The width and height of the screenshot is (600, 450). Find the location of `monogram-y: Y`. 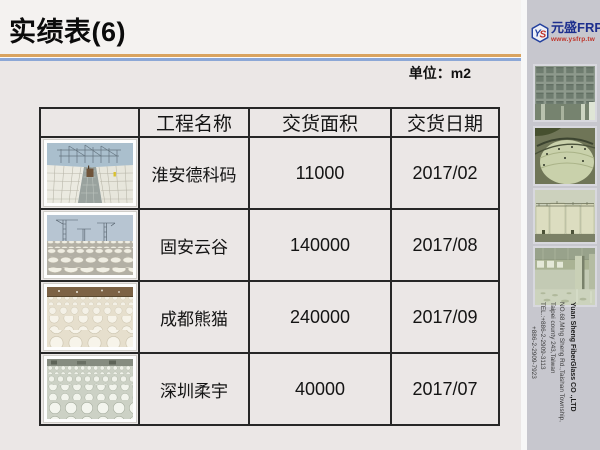

monogram-y: Y is located at coordinates (538, 34).